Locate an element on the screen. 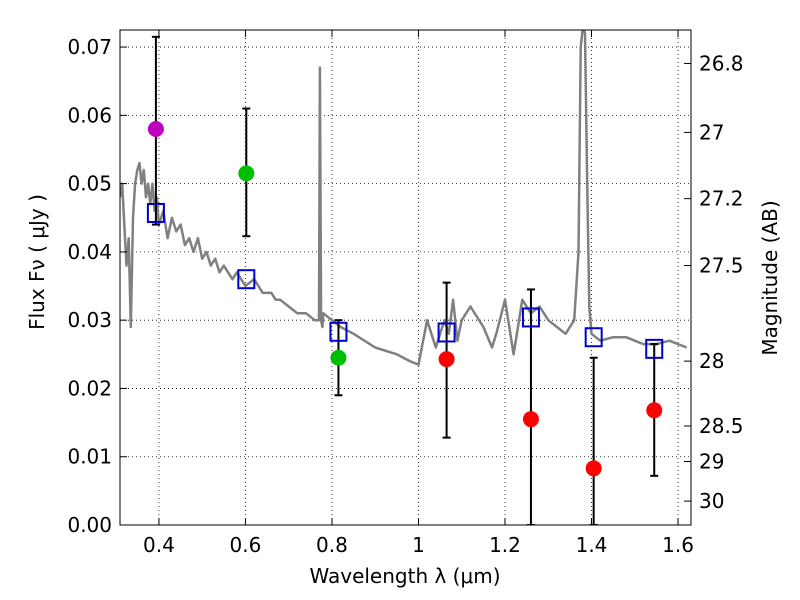 This screenshot has height=600, width=800. right-tick-label: 27 is located at coordinates (711, 132).